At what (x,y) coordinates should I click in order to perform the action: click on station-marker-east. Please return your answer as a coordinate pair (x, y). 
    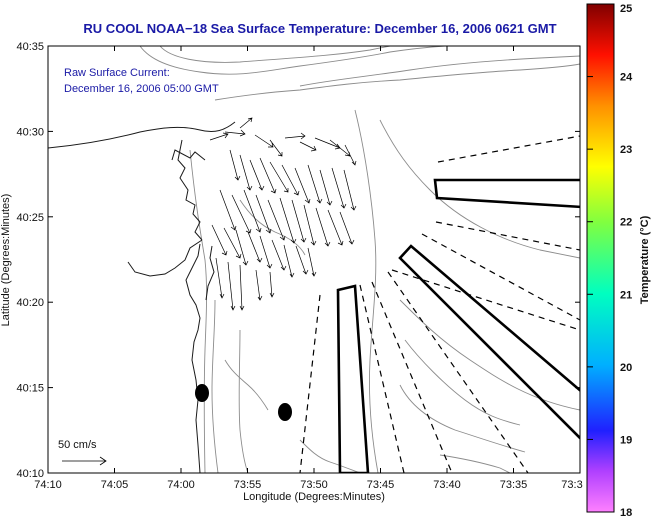
    Looking at the image, I should click on (285, 412).